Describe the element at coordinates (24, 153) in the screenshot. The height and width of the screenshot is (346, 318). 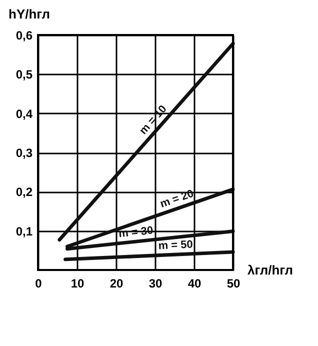
I see `y-tick-label: 0,3` at that location.